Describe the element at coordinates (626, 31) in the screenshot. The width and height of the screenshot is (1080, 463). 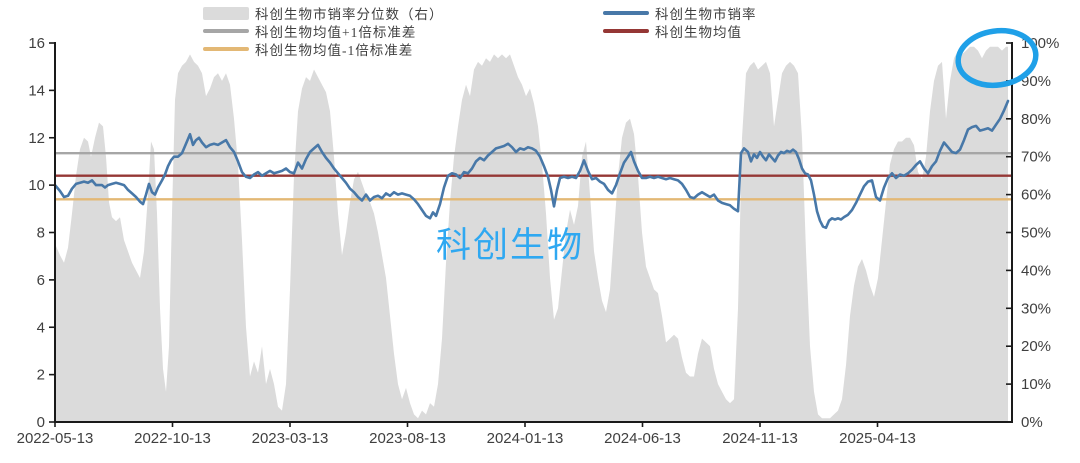
I see `red-line-swatch-icon` at that location.